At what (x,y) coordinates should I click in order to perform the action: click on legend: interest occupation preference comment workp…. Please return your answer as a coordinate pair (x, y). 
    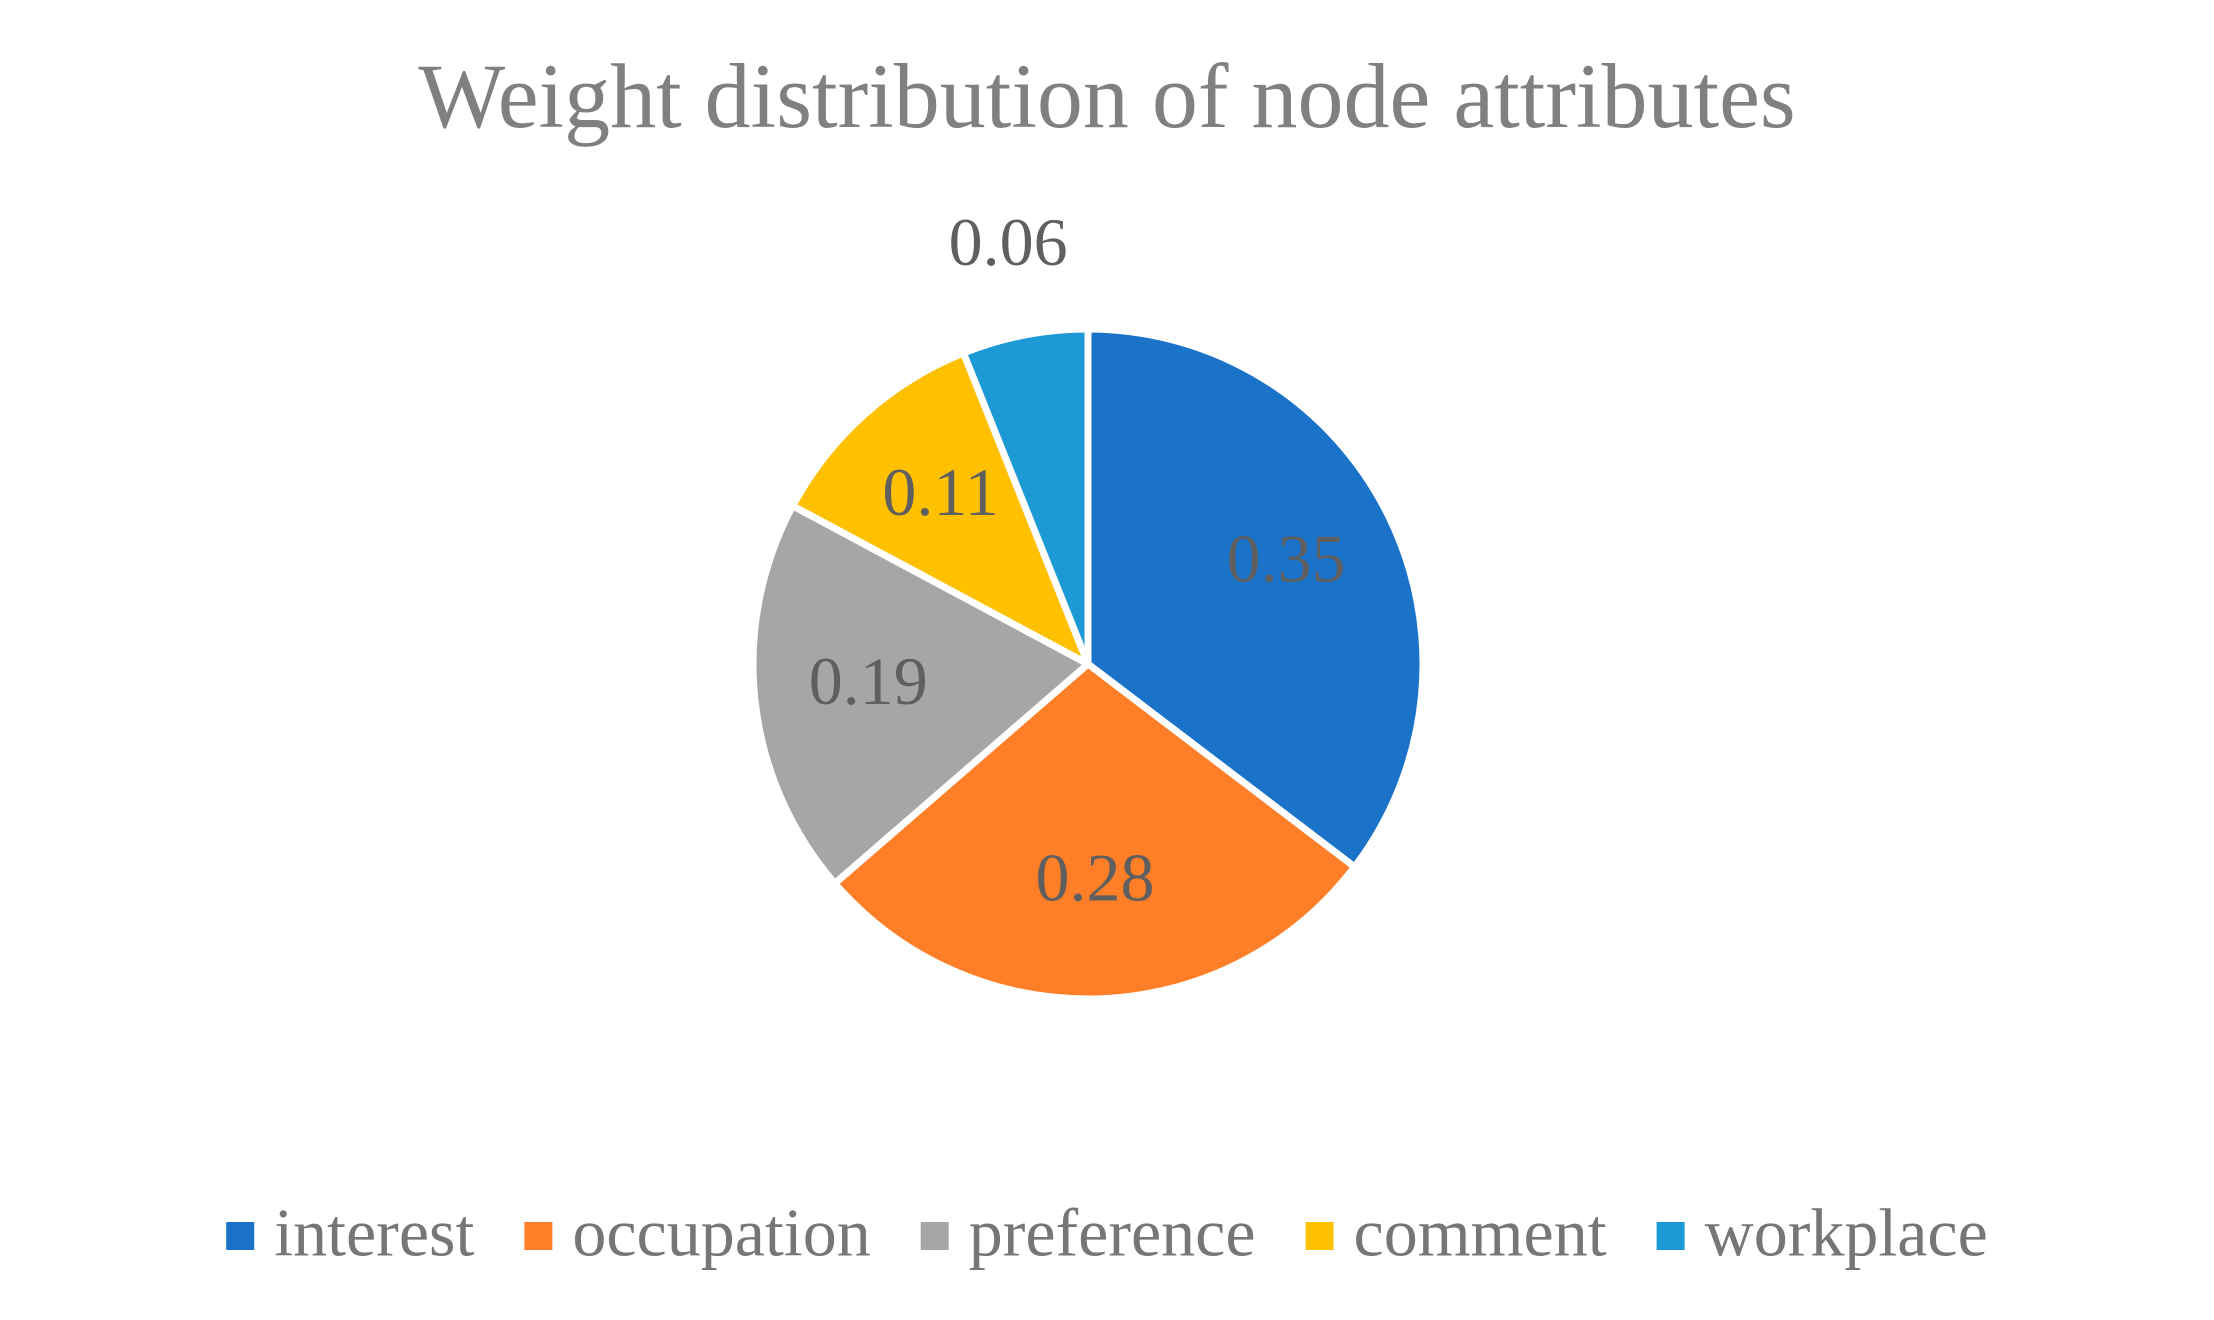
    Looking at the image, I should click on (1107, 1233).